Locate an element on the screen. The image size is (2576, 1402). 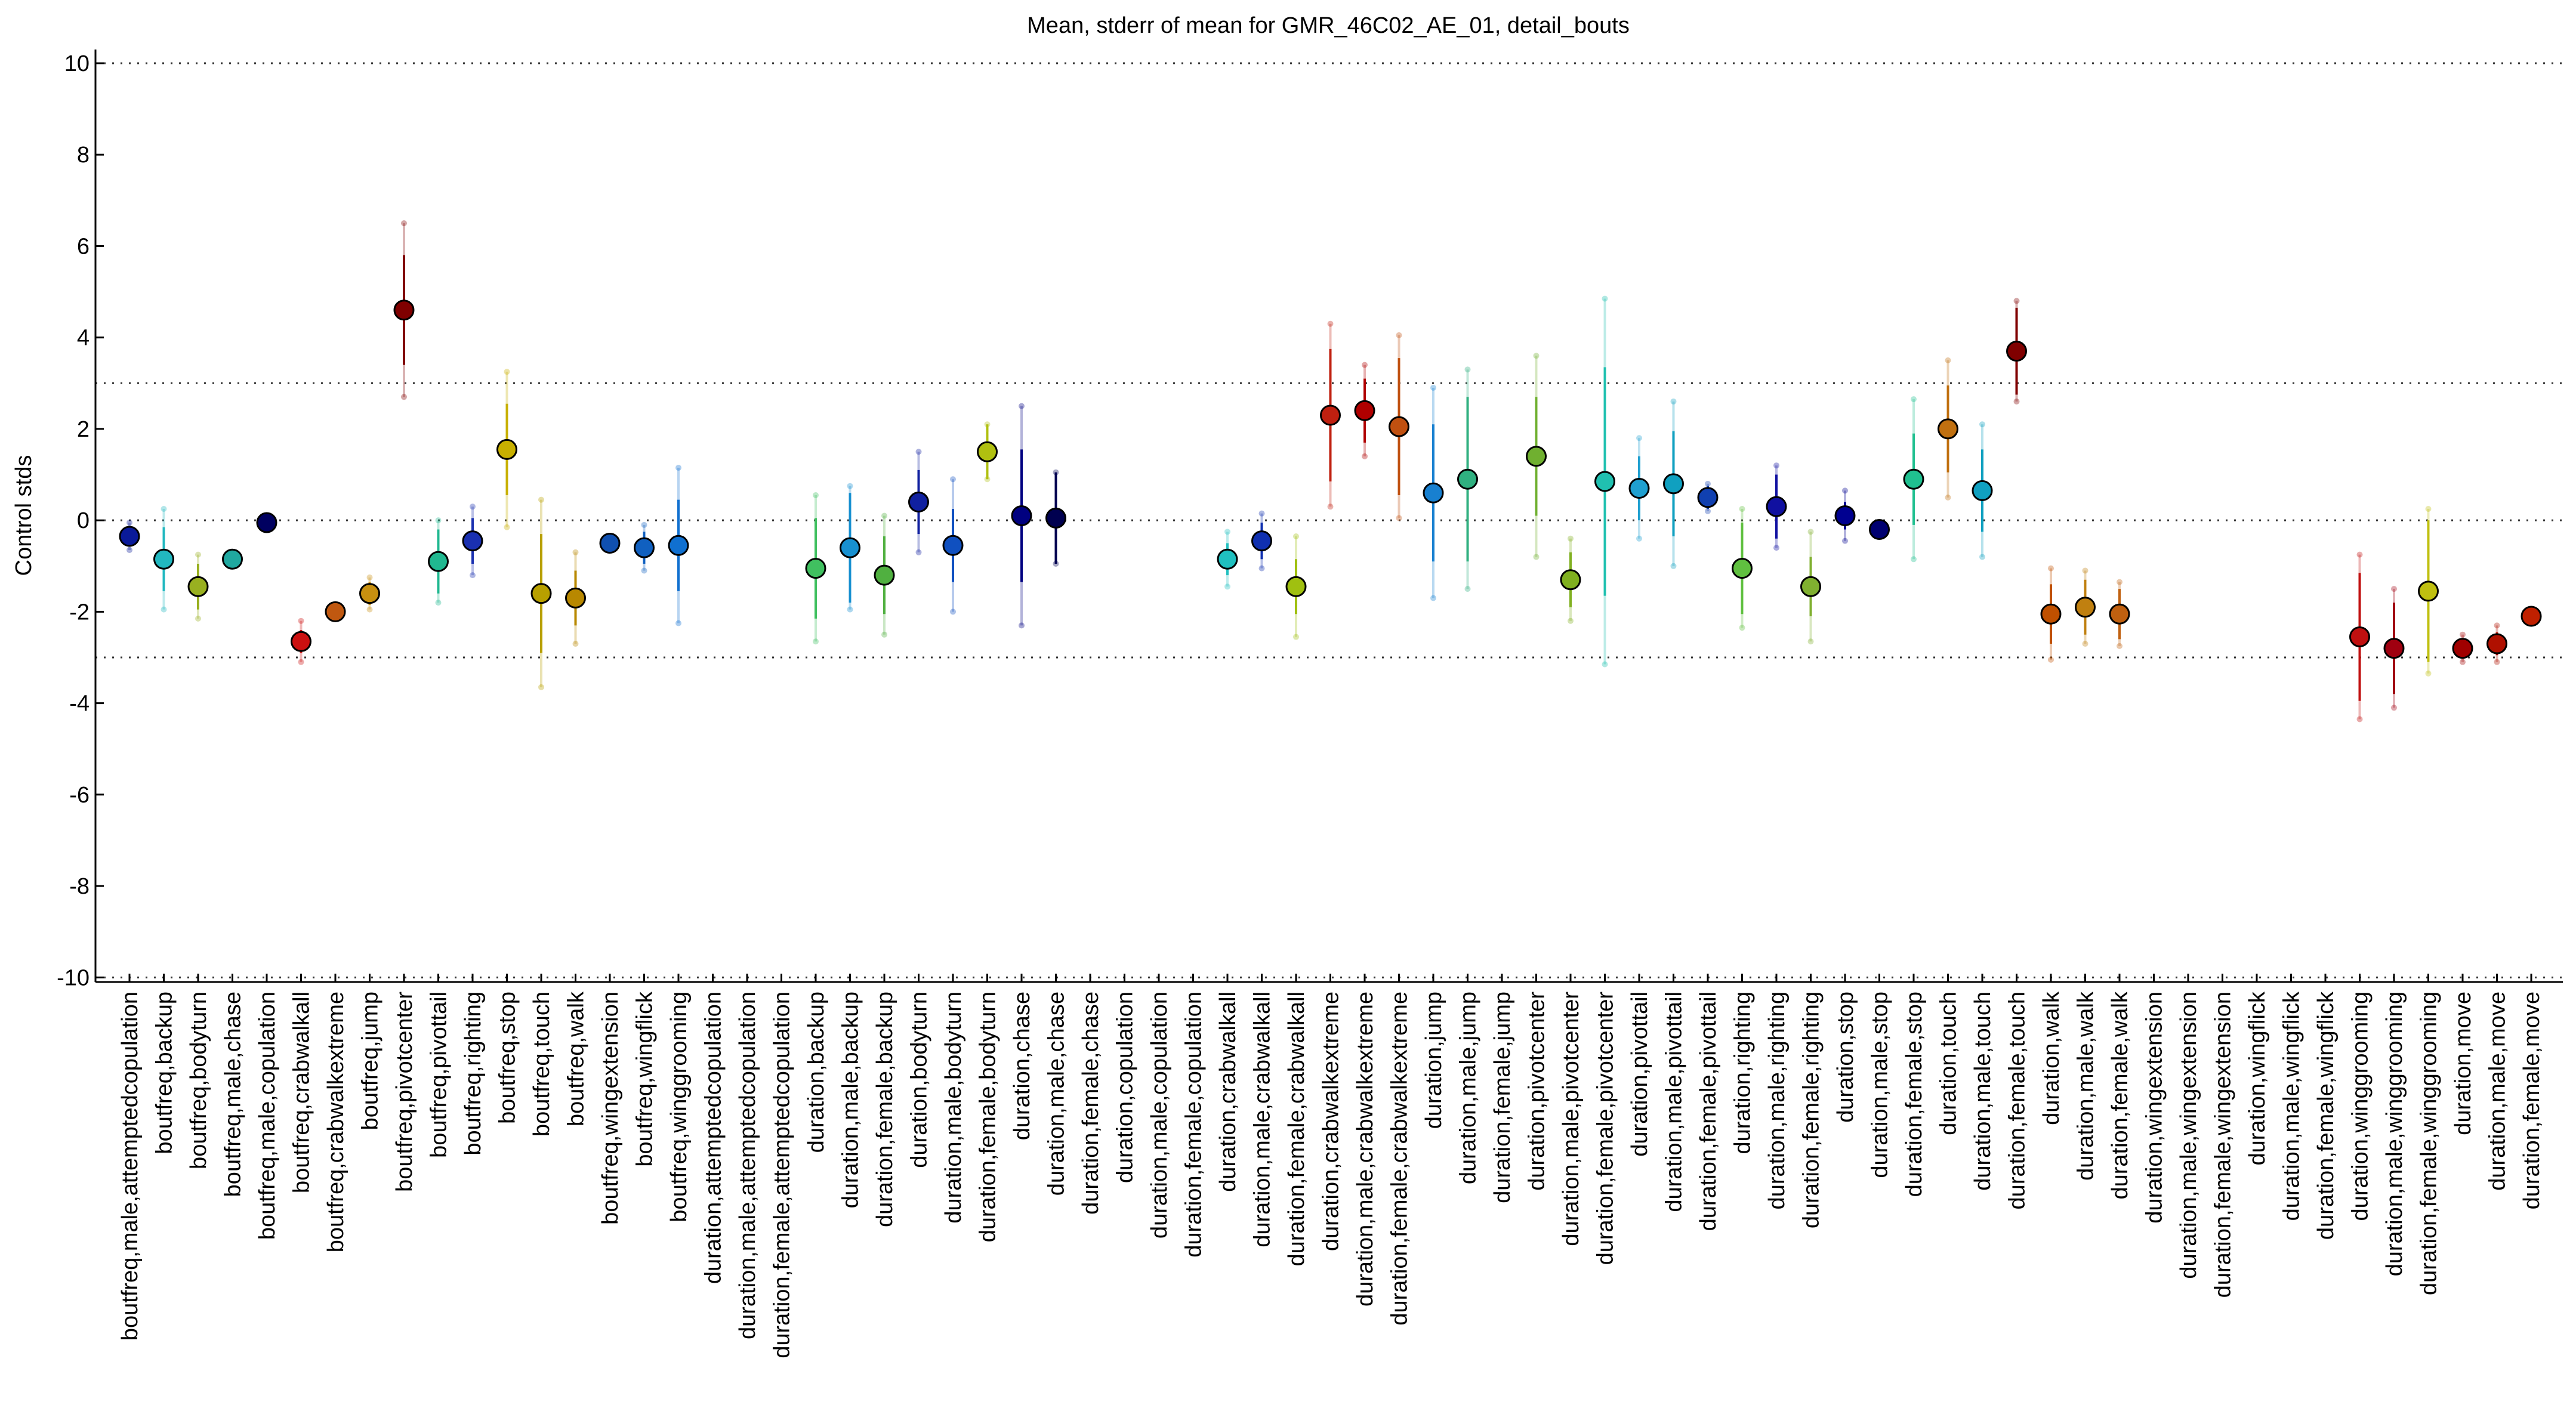
x-tick-label: duration,female,move is located at coordinates (2531, 1100).